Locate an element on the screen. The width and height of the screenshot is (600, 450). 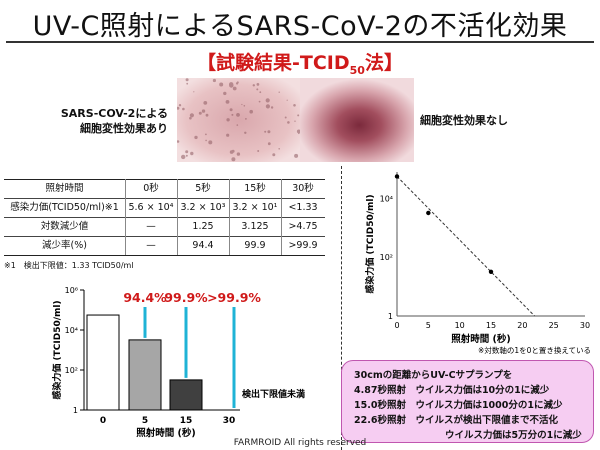
bar-y-tick-label: 10⁶ is located at coordinates (71, 290).